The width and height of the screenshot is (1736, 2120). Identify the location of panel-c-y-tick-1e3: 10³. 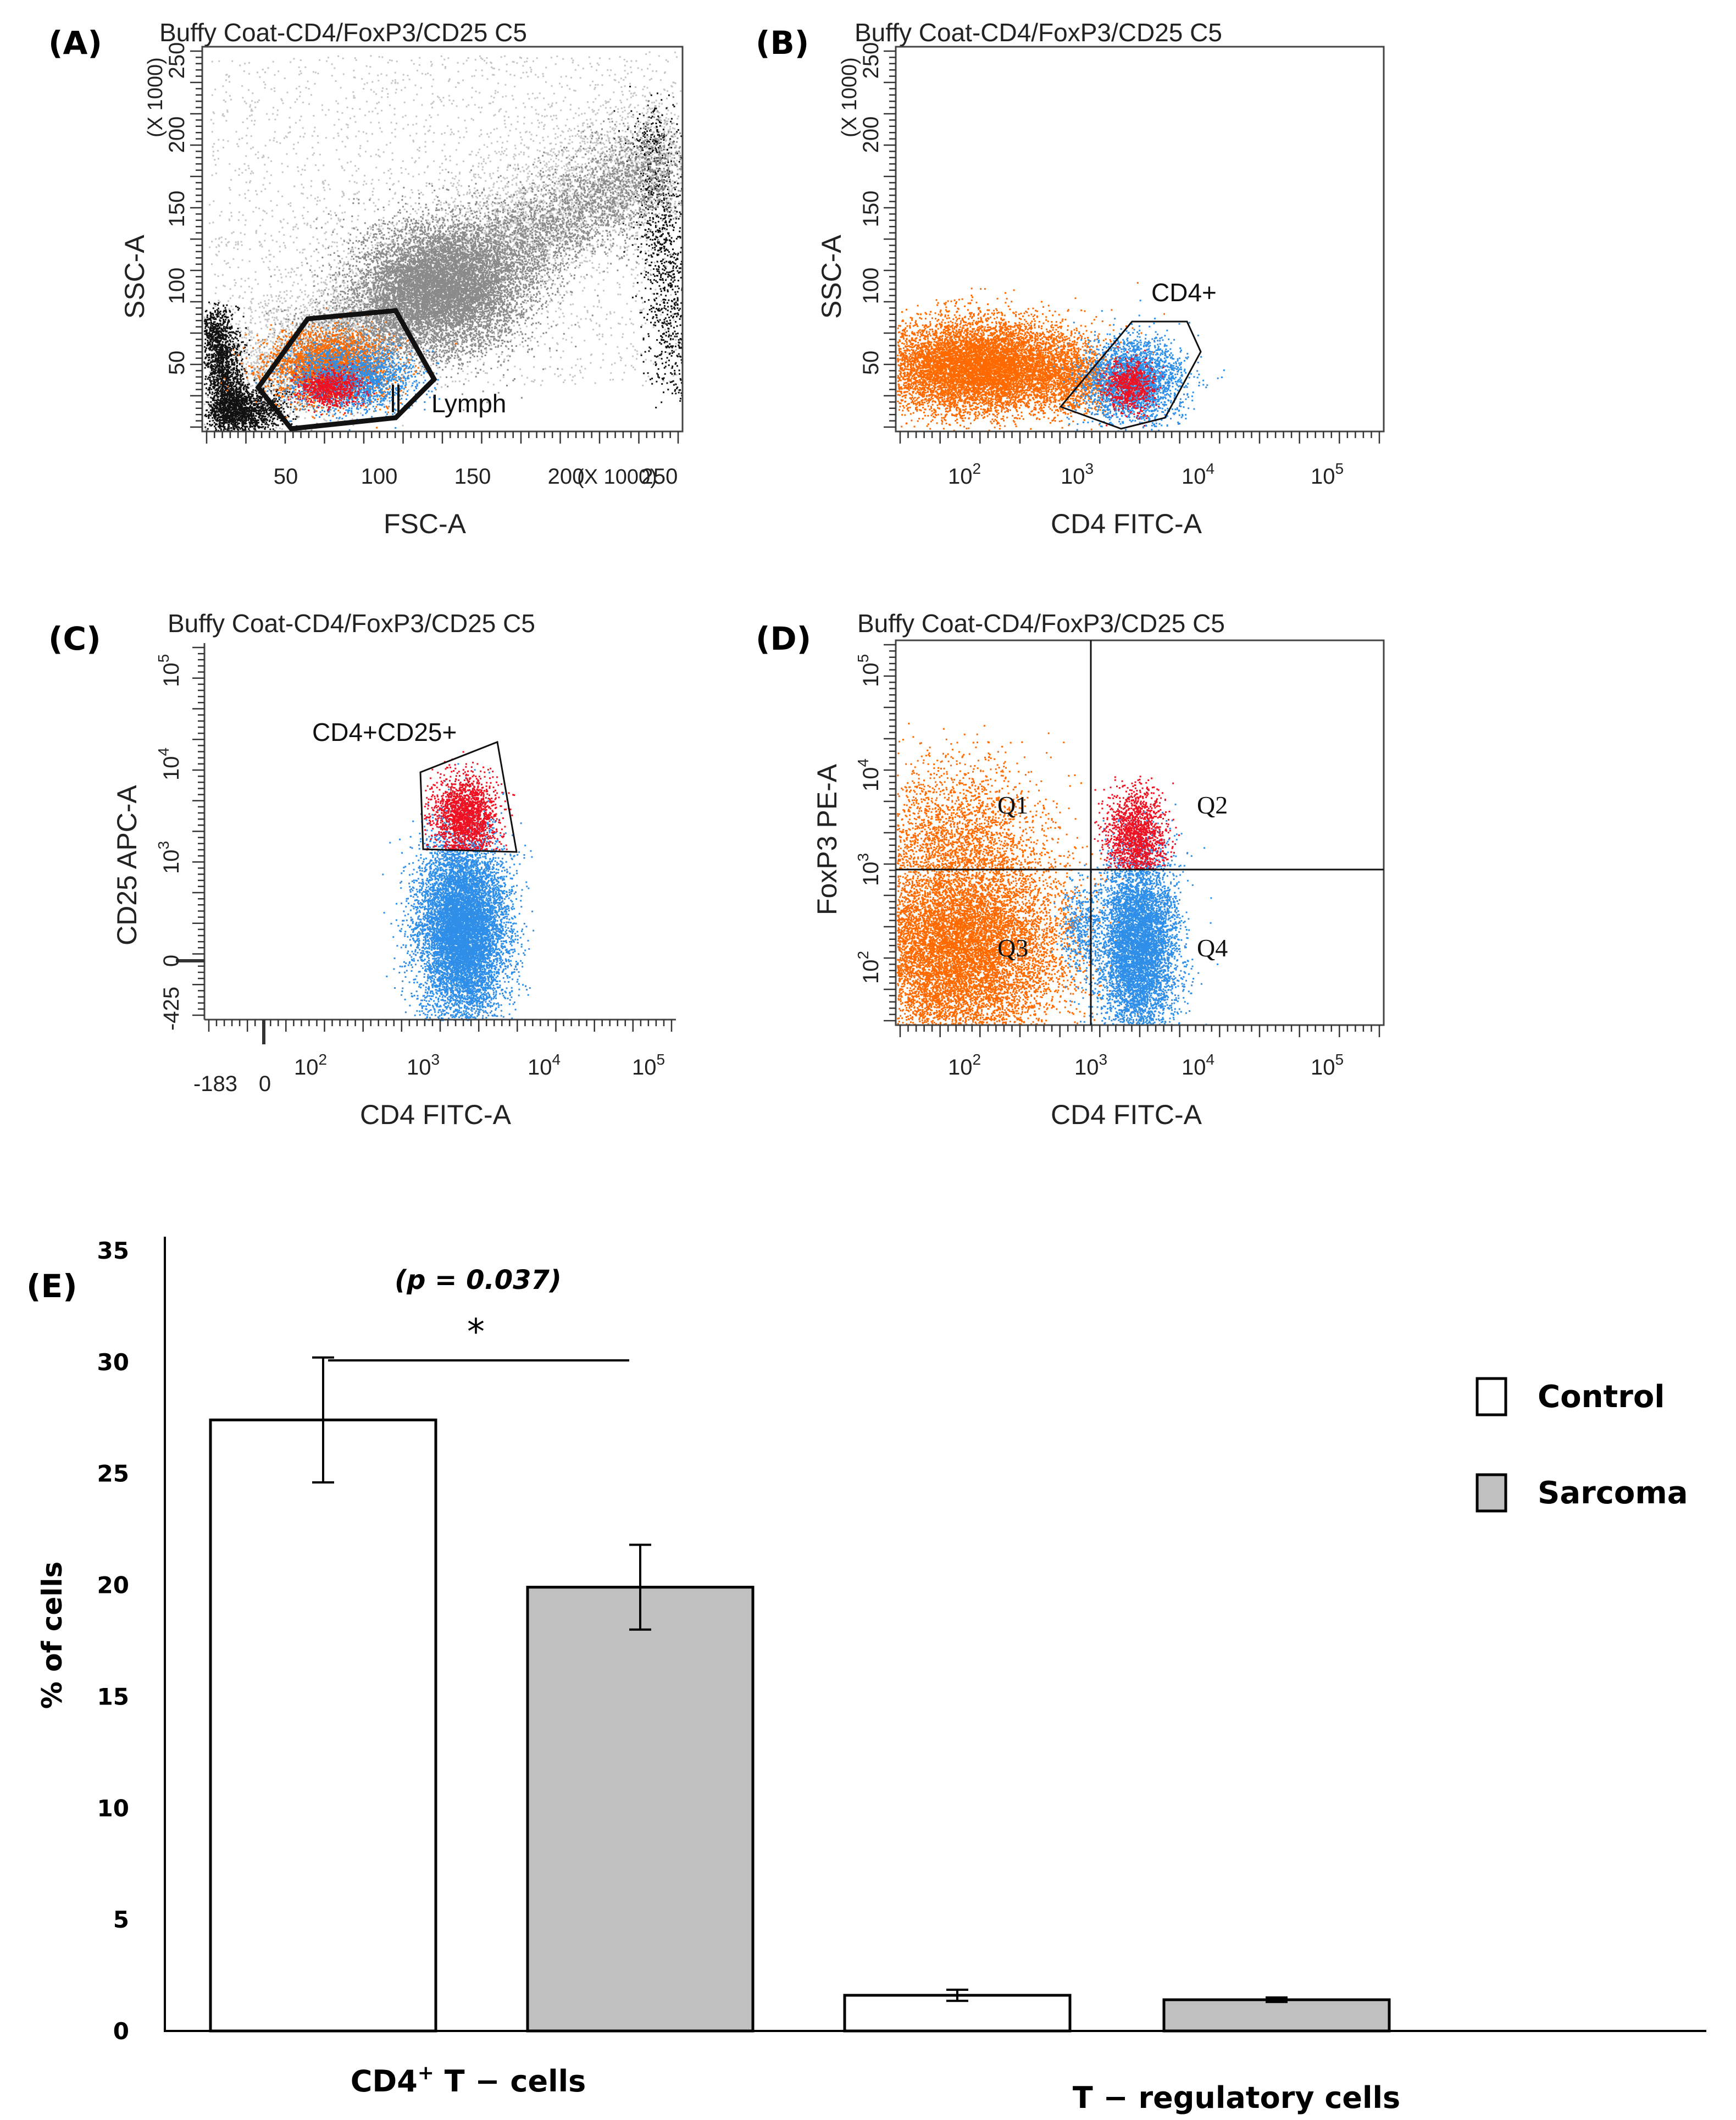
(169, 857).